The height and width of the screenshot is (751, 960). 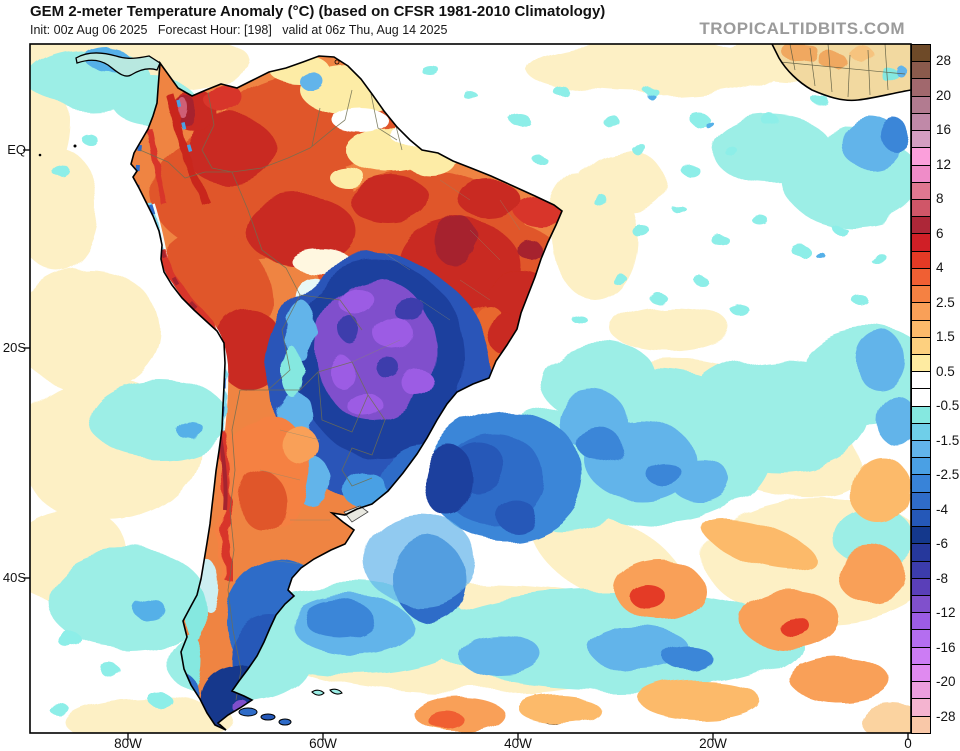 What do you see at coordinates (356, 514) in the screenshot?
I see `rio-de-la-plata` at bounding box center [356, 514].